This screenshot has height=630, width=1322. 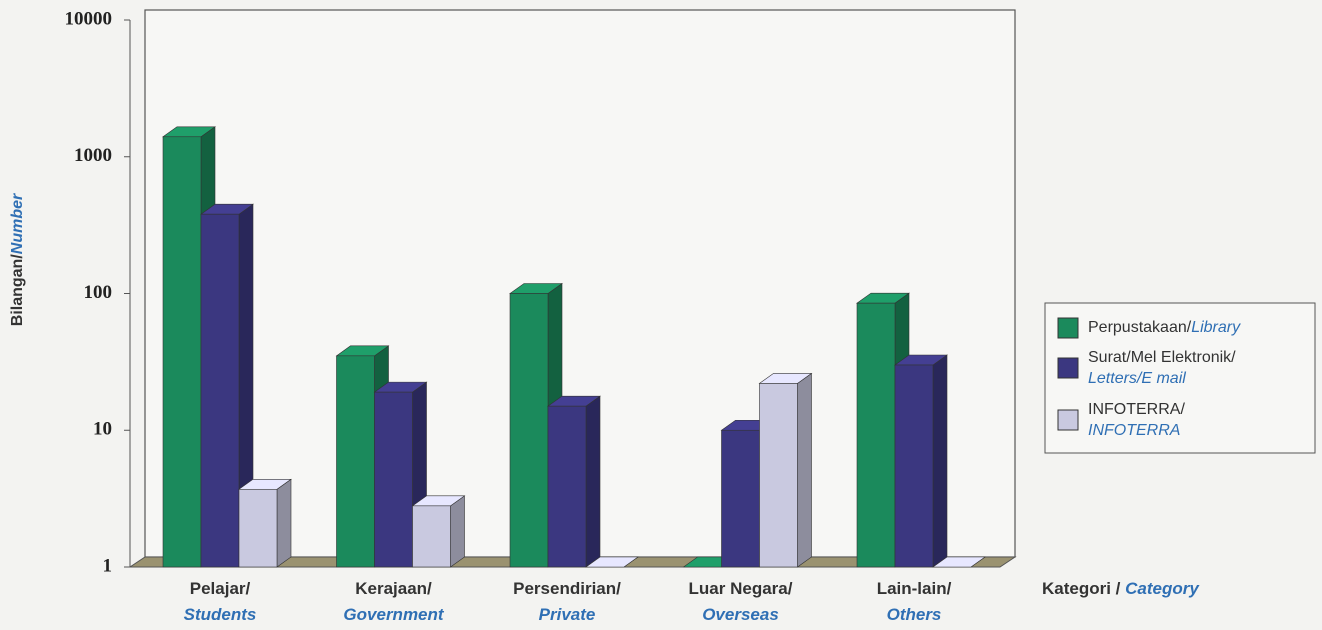 I want to click on x-tick-label-part: Students, so click(x=220, y=614).